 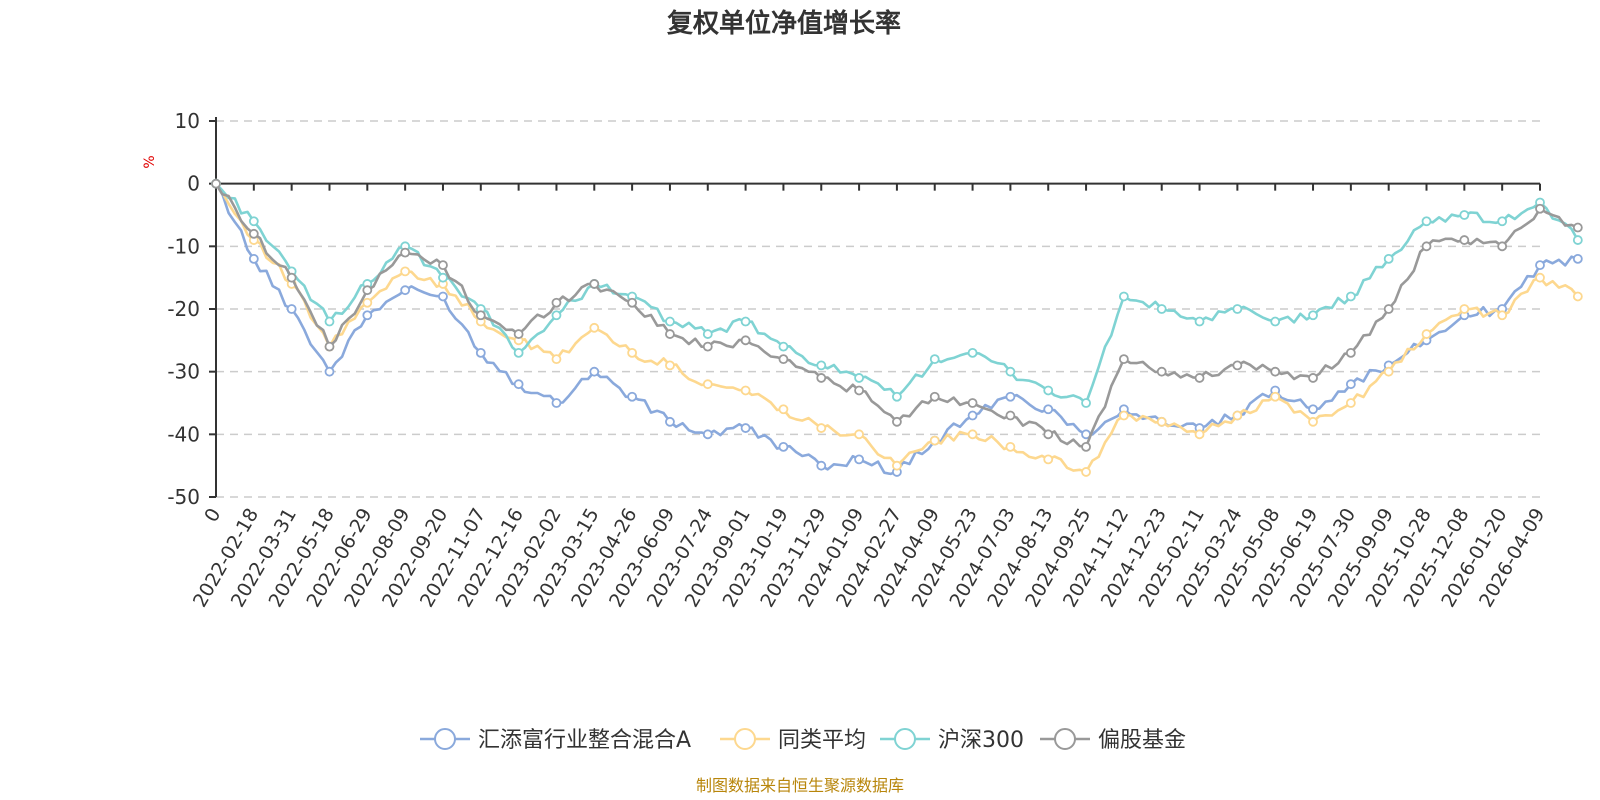 I want to click on legend-label: 汇添富行业整合混合A, so click(x=584, y=740).